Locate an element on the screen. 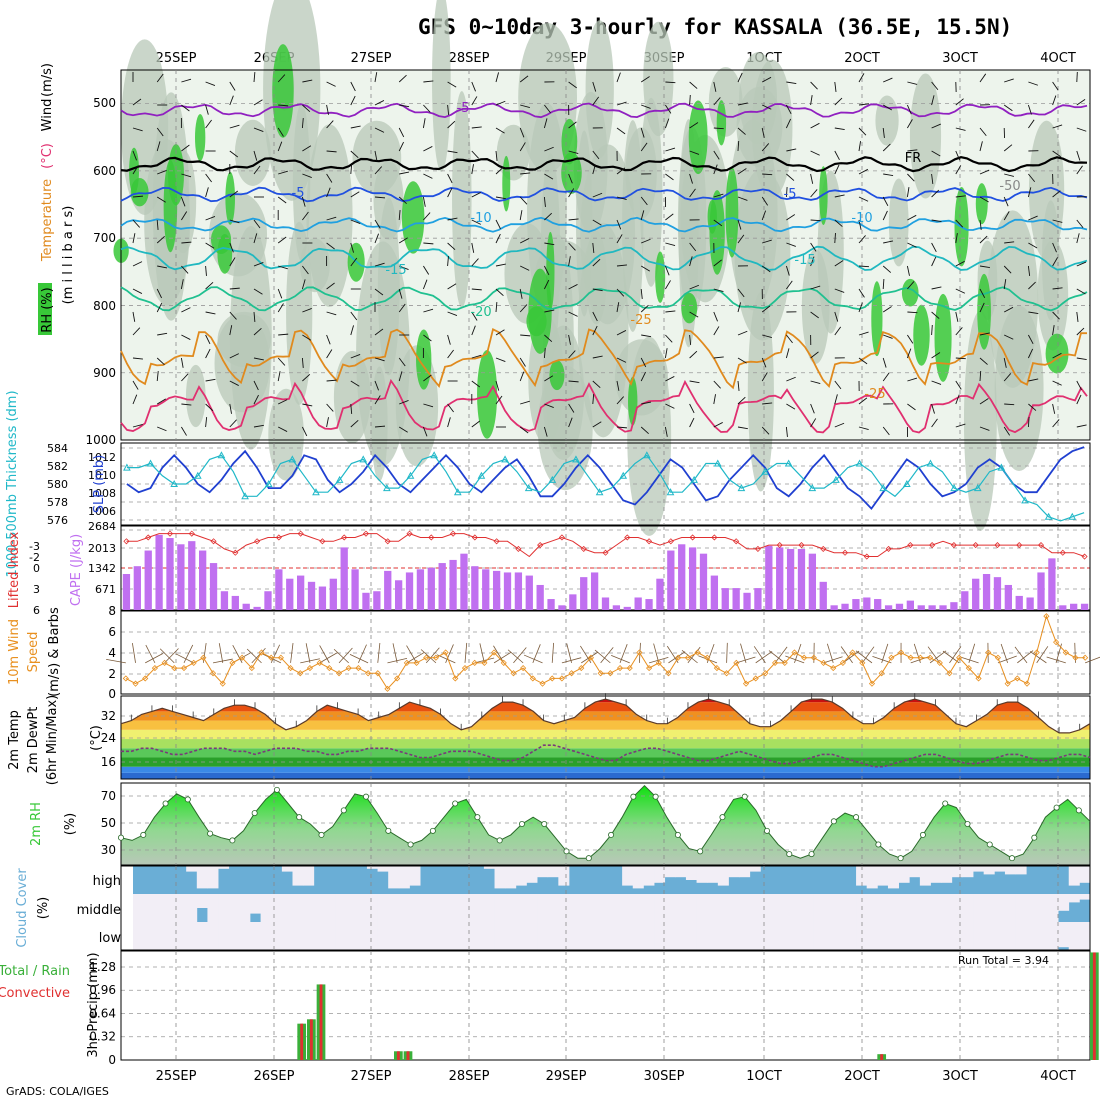 This screenshot has height=1100, width=1100. precip-convective-bar is located at coordinates (882, 1057).